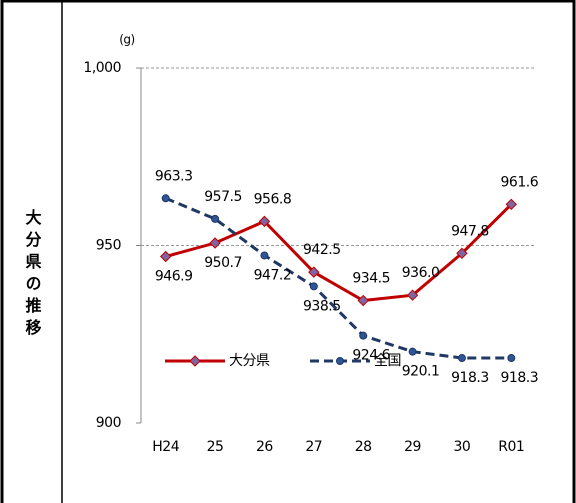 This screenshot has height=503, width=576. Describe the element at coordinates (126, 40) in the screenshot. I see `y-unit: (g)` at that location.